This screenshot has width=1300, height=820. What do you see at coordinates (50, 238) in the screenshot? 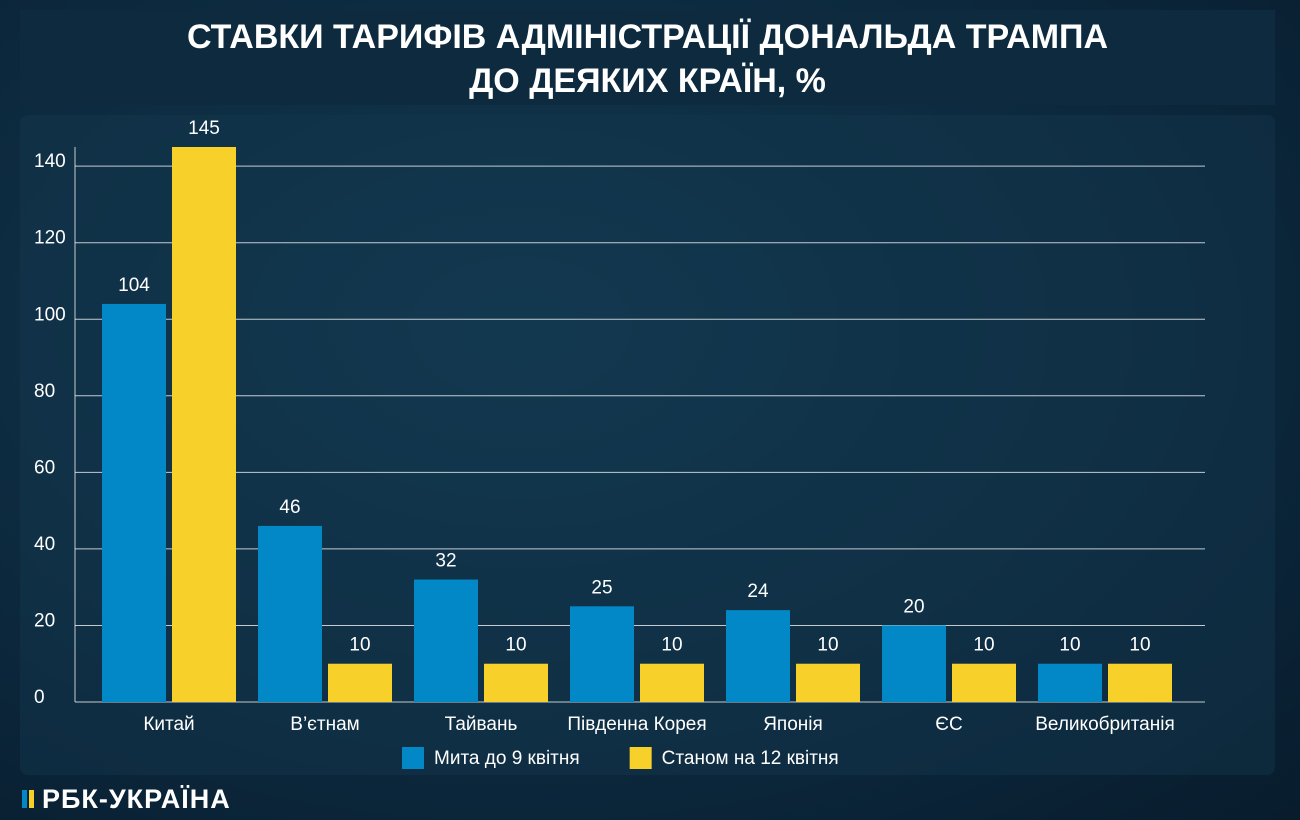
I see `y-tick-label: 120` at bounding box center [50, 238].